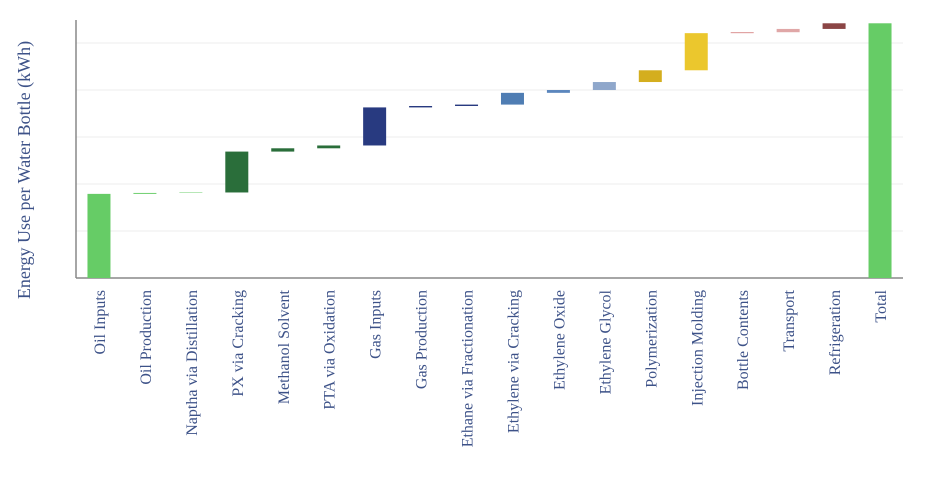  I want to click on x-tick-label: Ethane via Fractionation, so click(468, 368).